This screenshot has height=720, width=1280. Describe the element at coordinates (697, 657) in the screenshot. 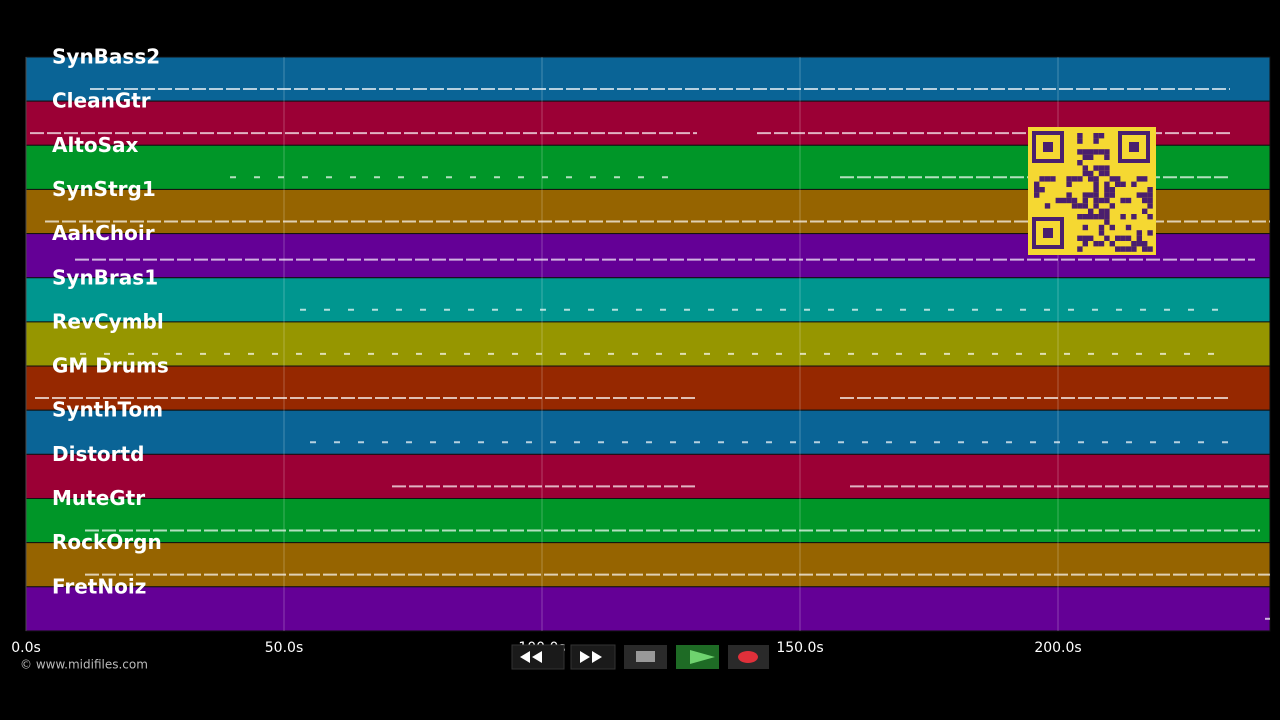

I see `play-button` at that location.